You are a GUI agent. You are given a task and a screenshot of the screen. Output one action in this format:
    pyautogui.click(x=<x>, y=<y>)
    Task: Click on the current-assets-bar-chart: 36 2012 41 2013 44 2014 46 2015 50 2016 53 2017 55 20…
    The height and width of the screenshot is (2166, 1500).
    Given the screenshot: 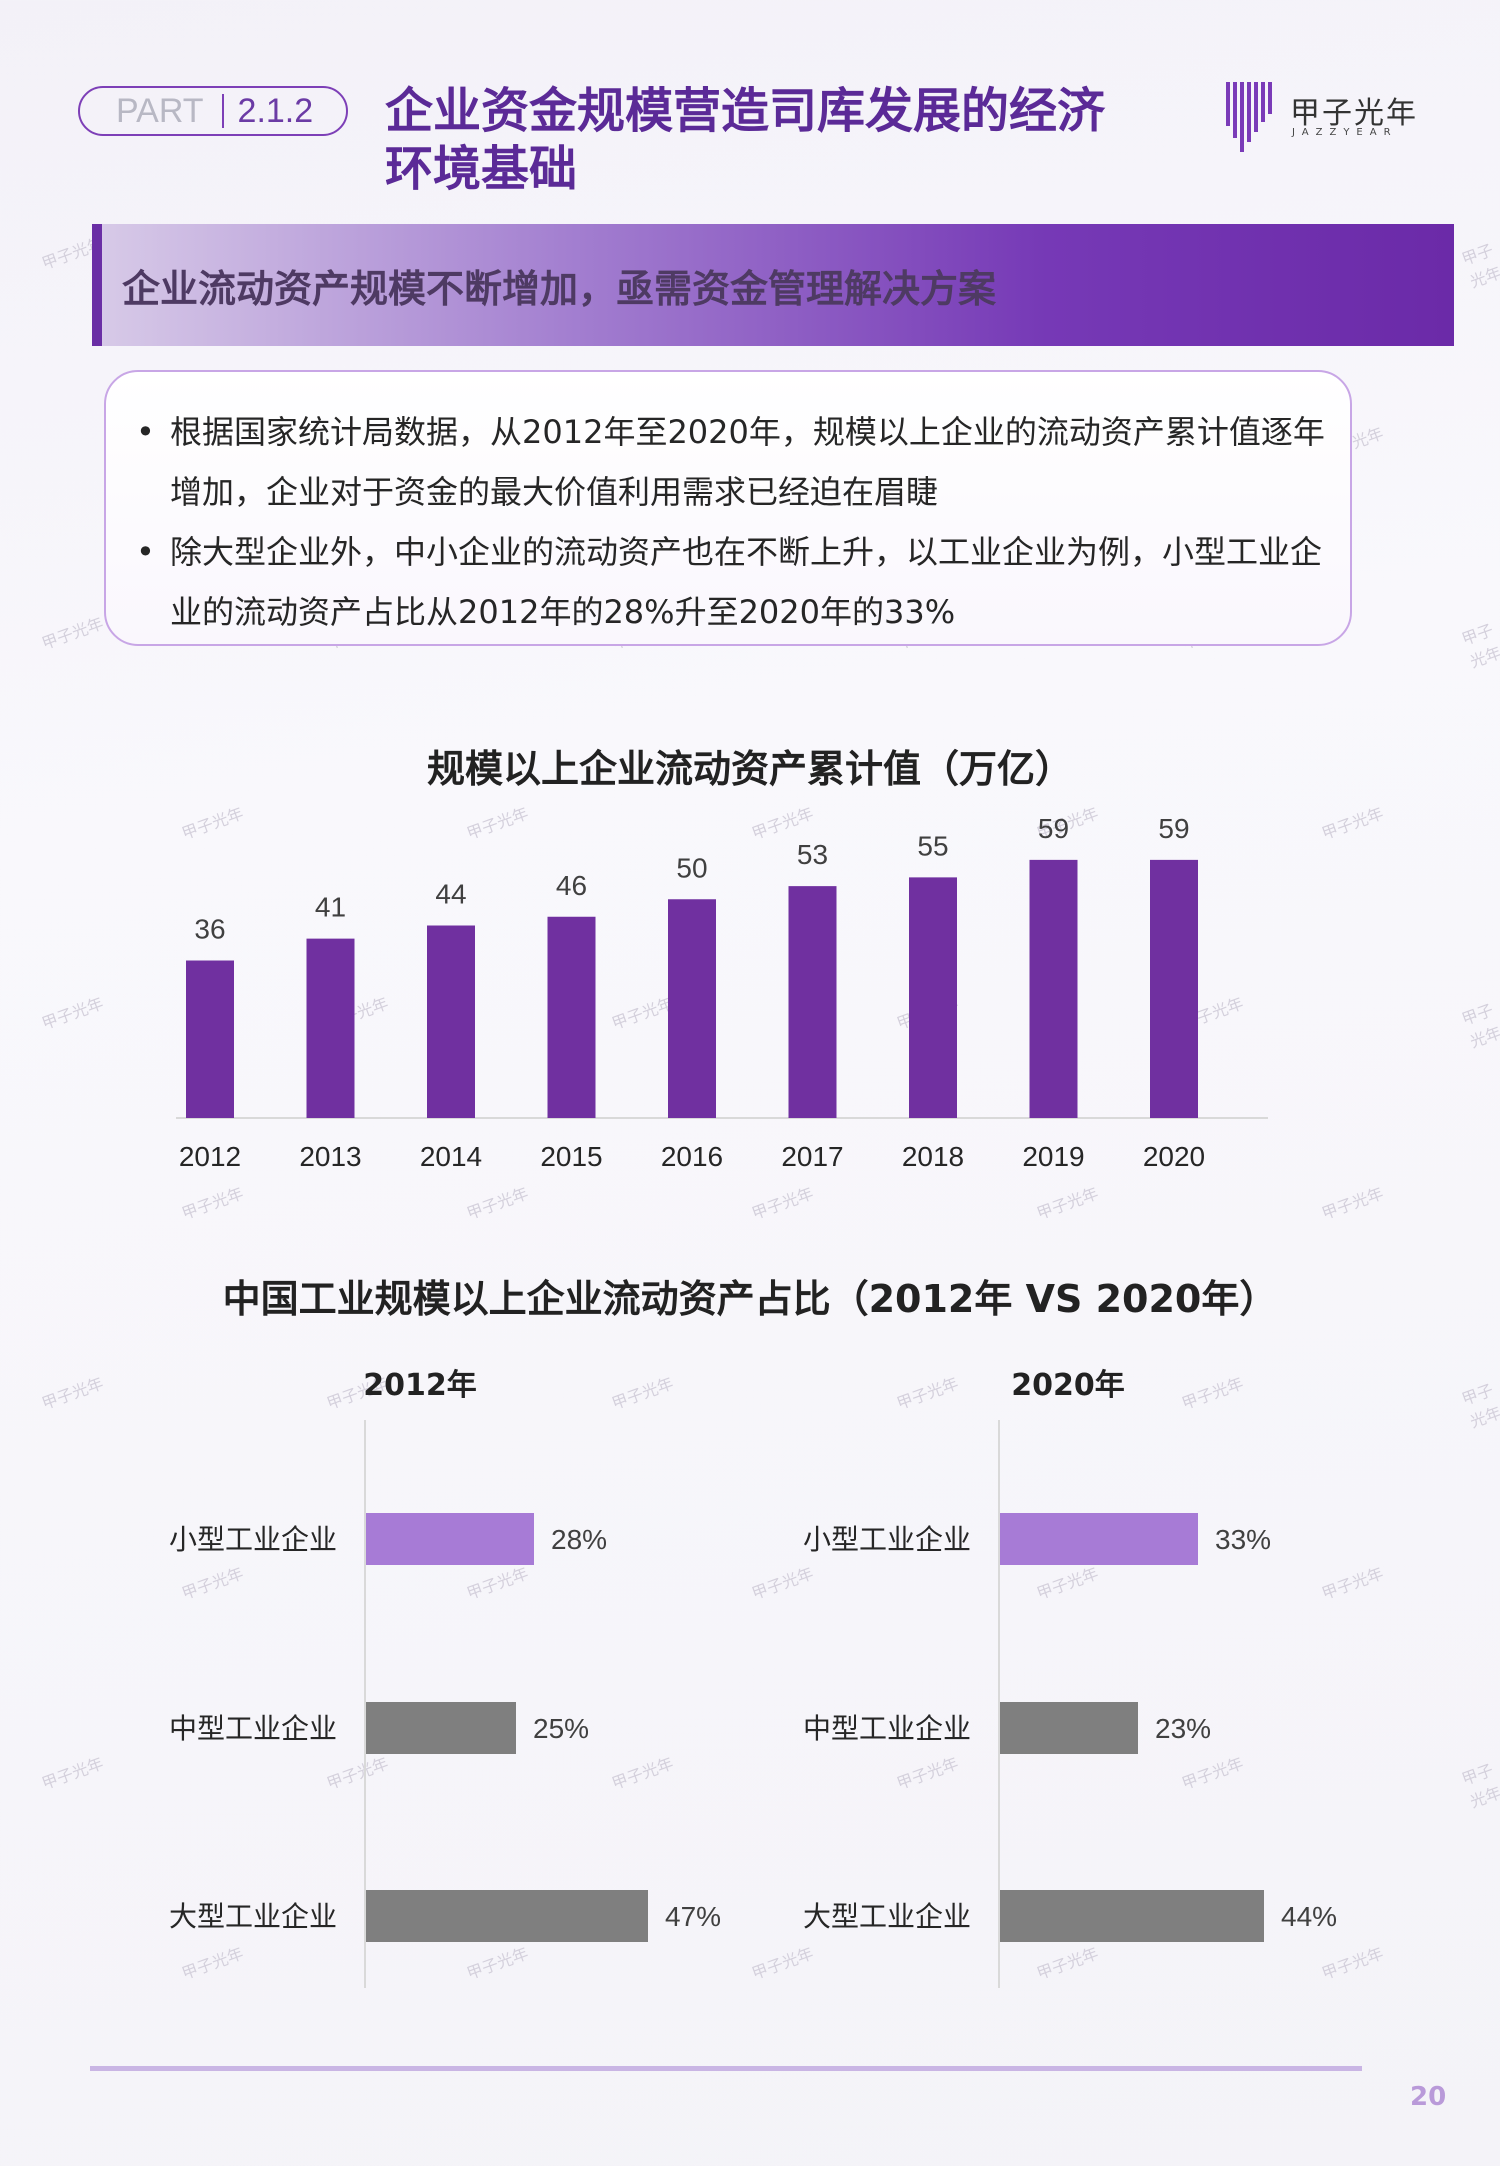 What is the action you would take?
    pyautogui.click(x=722, y=992)
    